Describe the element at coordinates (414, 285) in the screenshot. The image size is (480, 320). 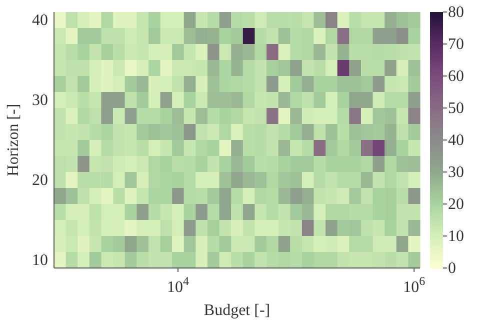
I see `x-tick-label: 10$^{6}$` at that location.